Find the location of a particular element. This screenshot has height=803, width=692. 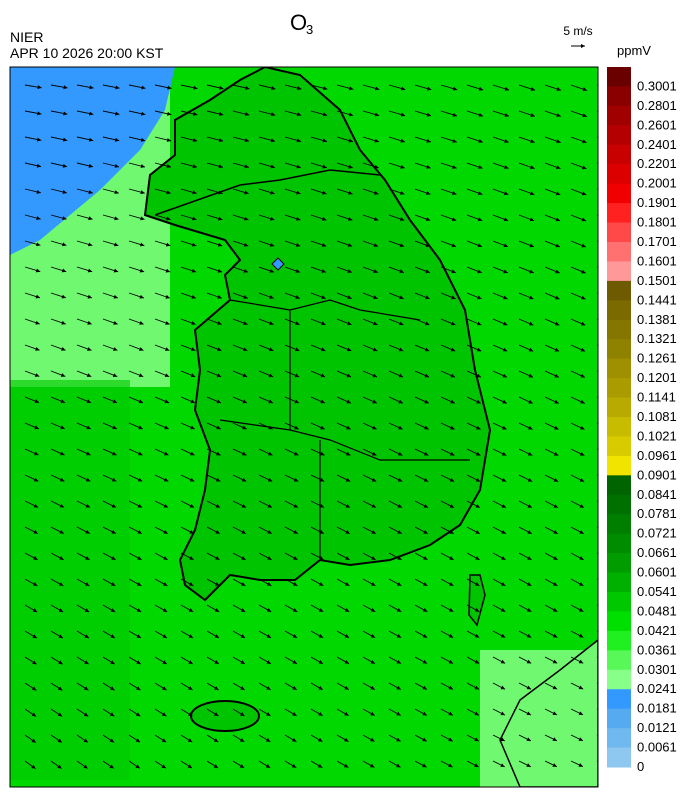

title-subscript: 3 is located at coordinates (309, 29).